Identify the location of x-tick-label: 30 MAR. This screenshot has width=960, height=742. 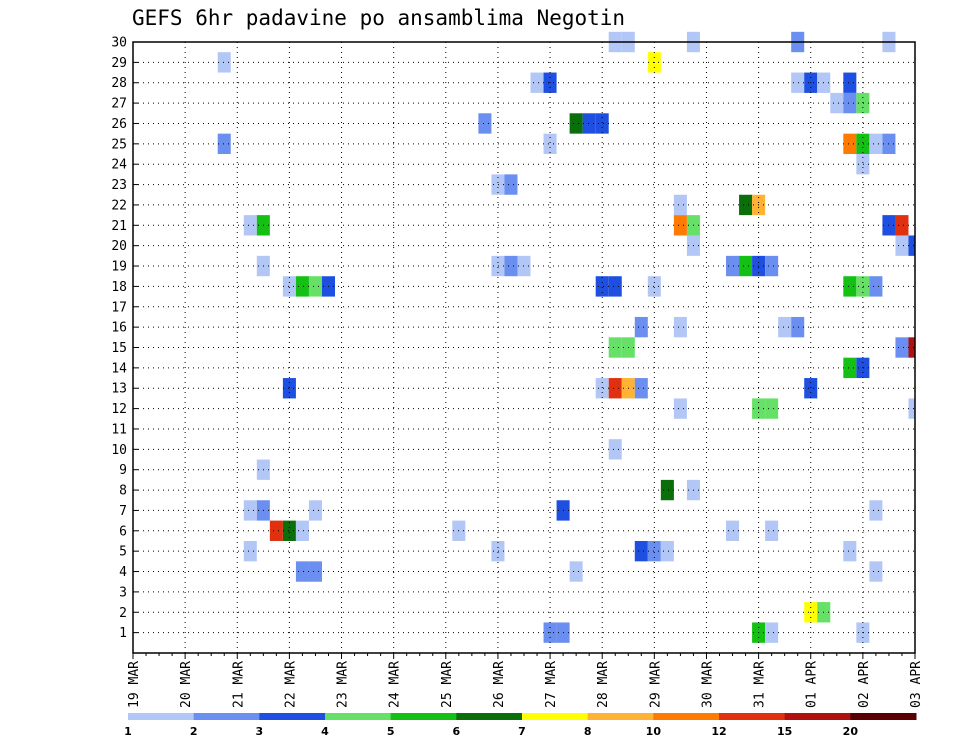
(707, 684).